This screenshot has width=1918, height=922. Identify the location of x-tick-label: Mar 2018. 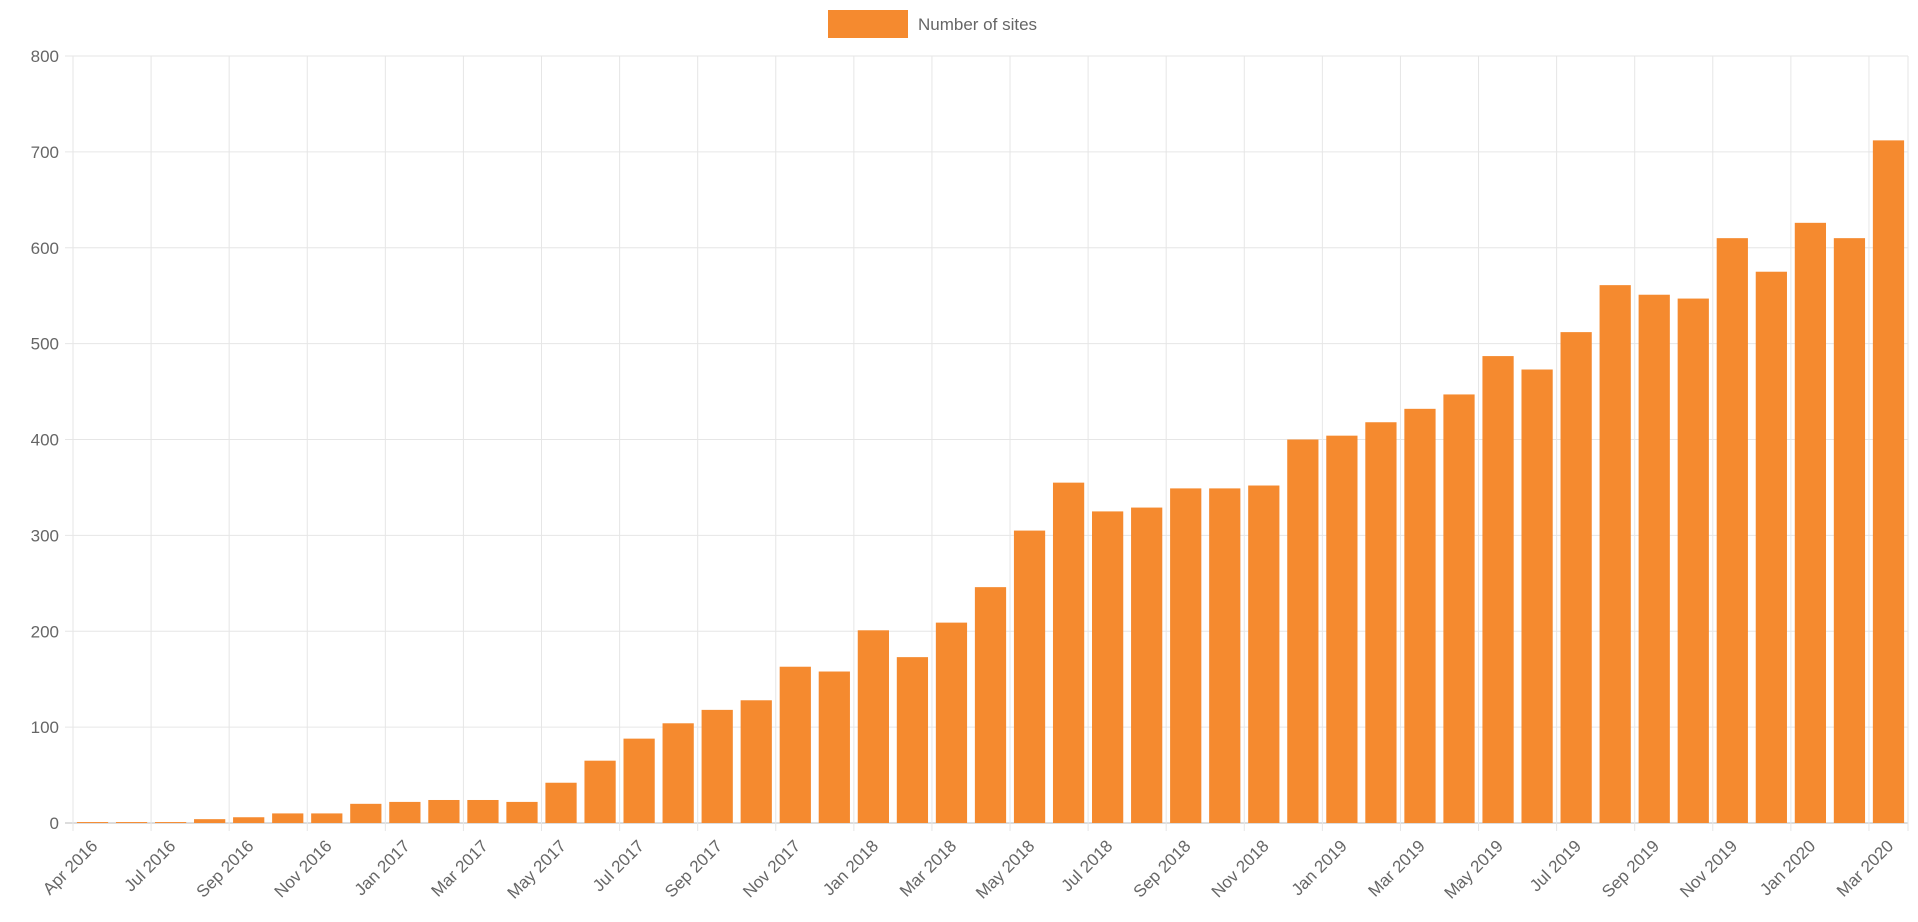
(928, 868).